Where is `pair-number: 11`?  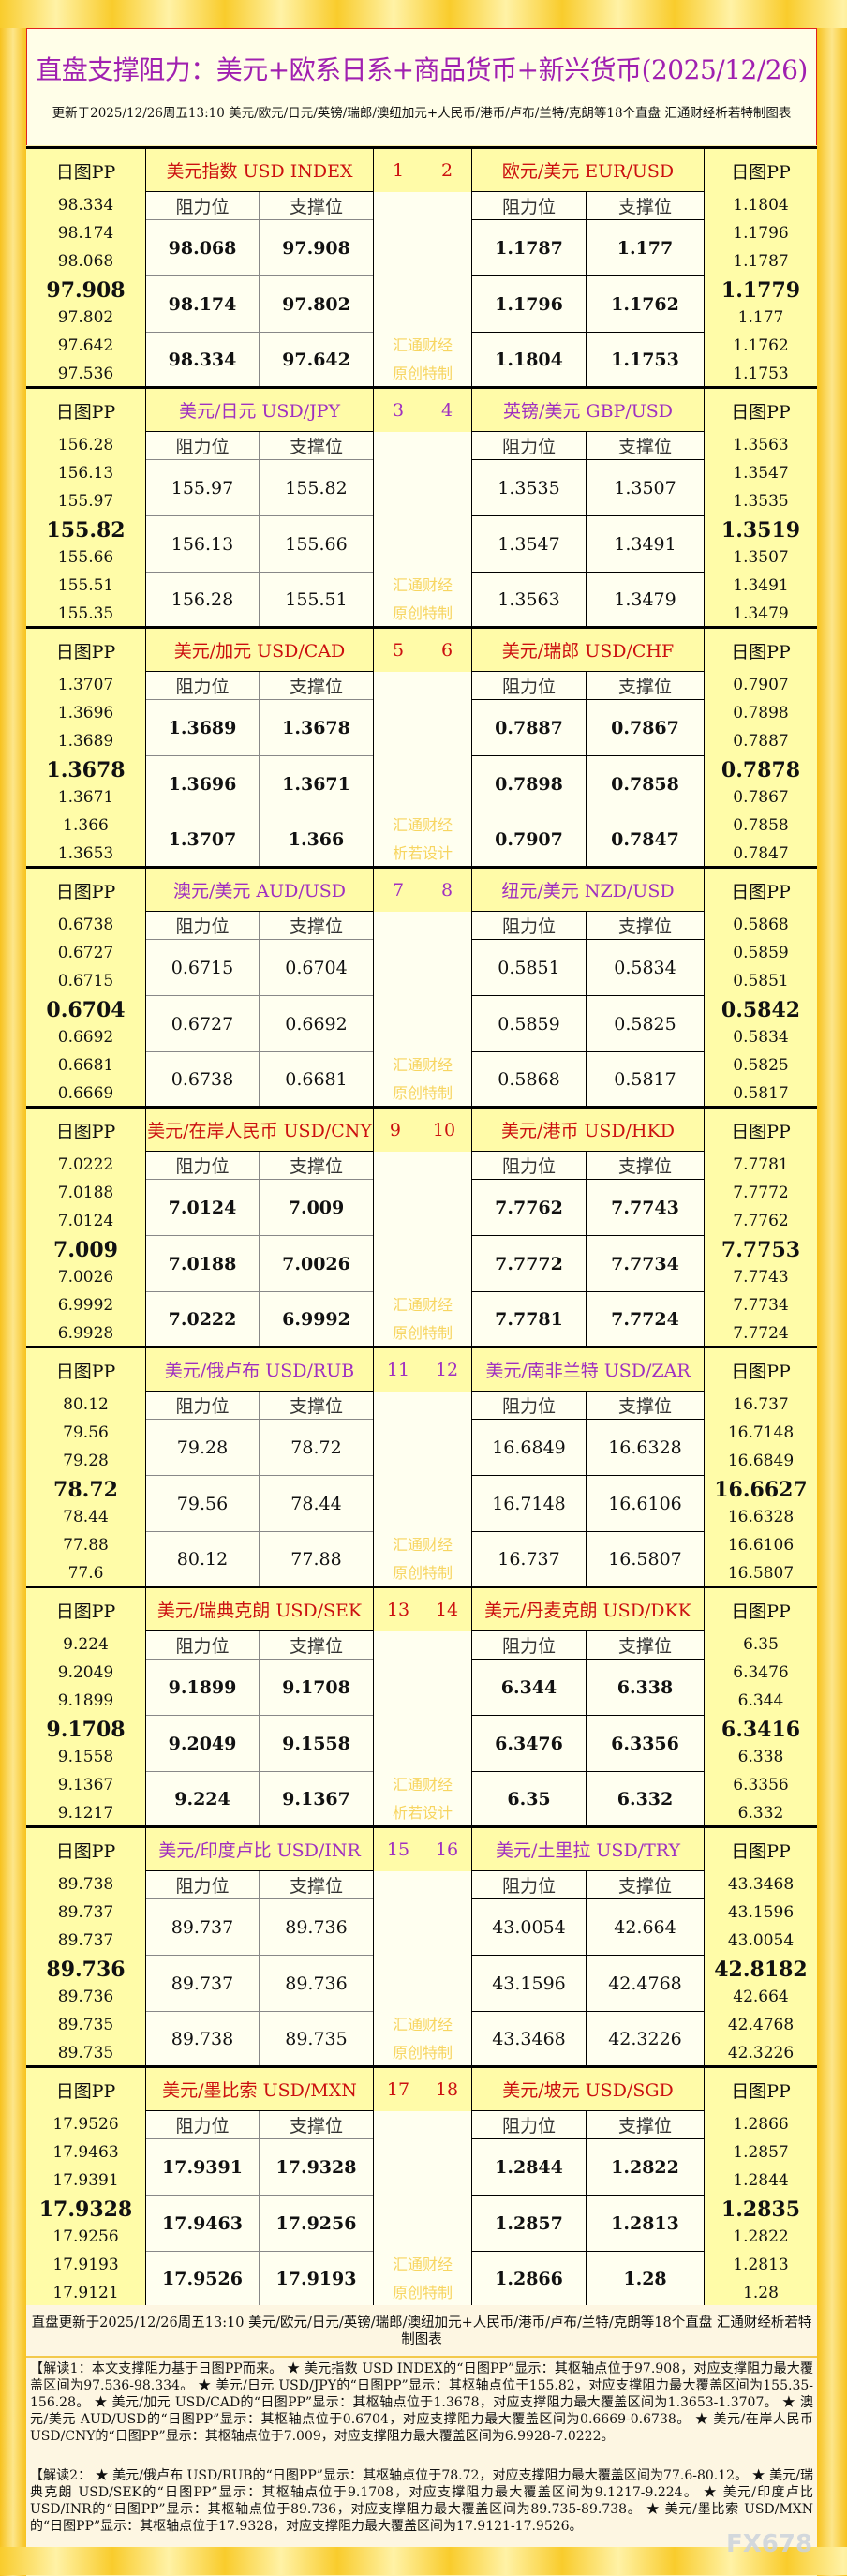
pair-number: 11 is located at coordinates (398, 1370).